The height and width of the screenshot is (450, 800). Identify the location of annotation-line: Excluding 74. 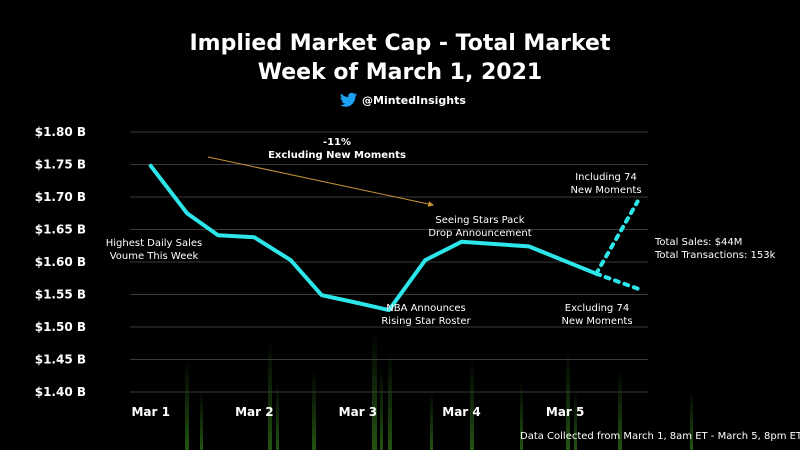
(597, 308).